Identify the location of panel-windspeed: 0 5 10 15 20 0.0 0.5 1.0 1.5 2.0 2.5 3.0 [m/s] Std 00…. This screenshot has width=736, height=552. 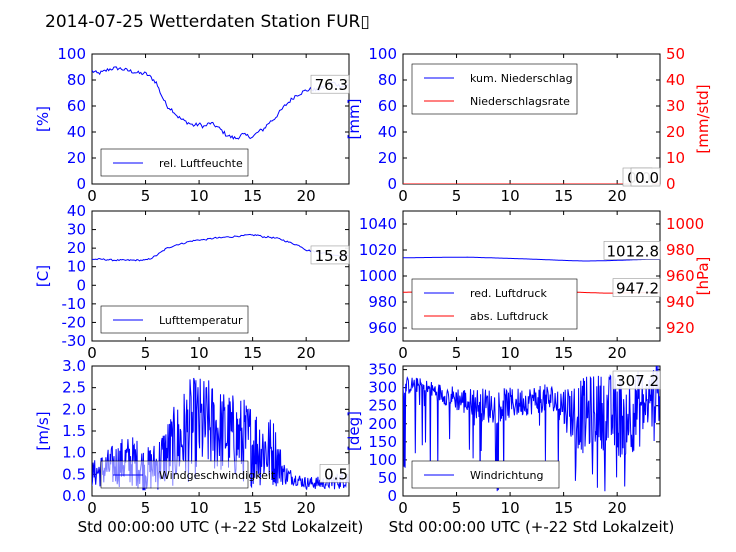
(198, 446).